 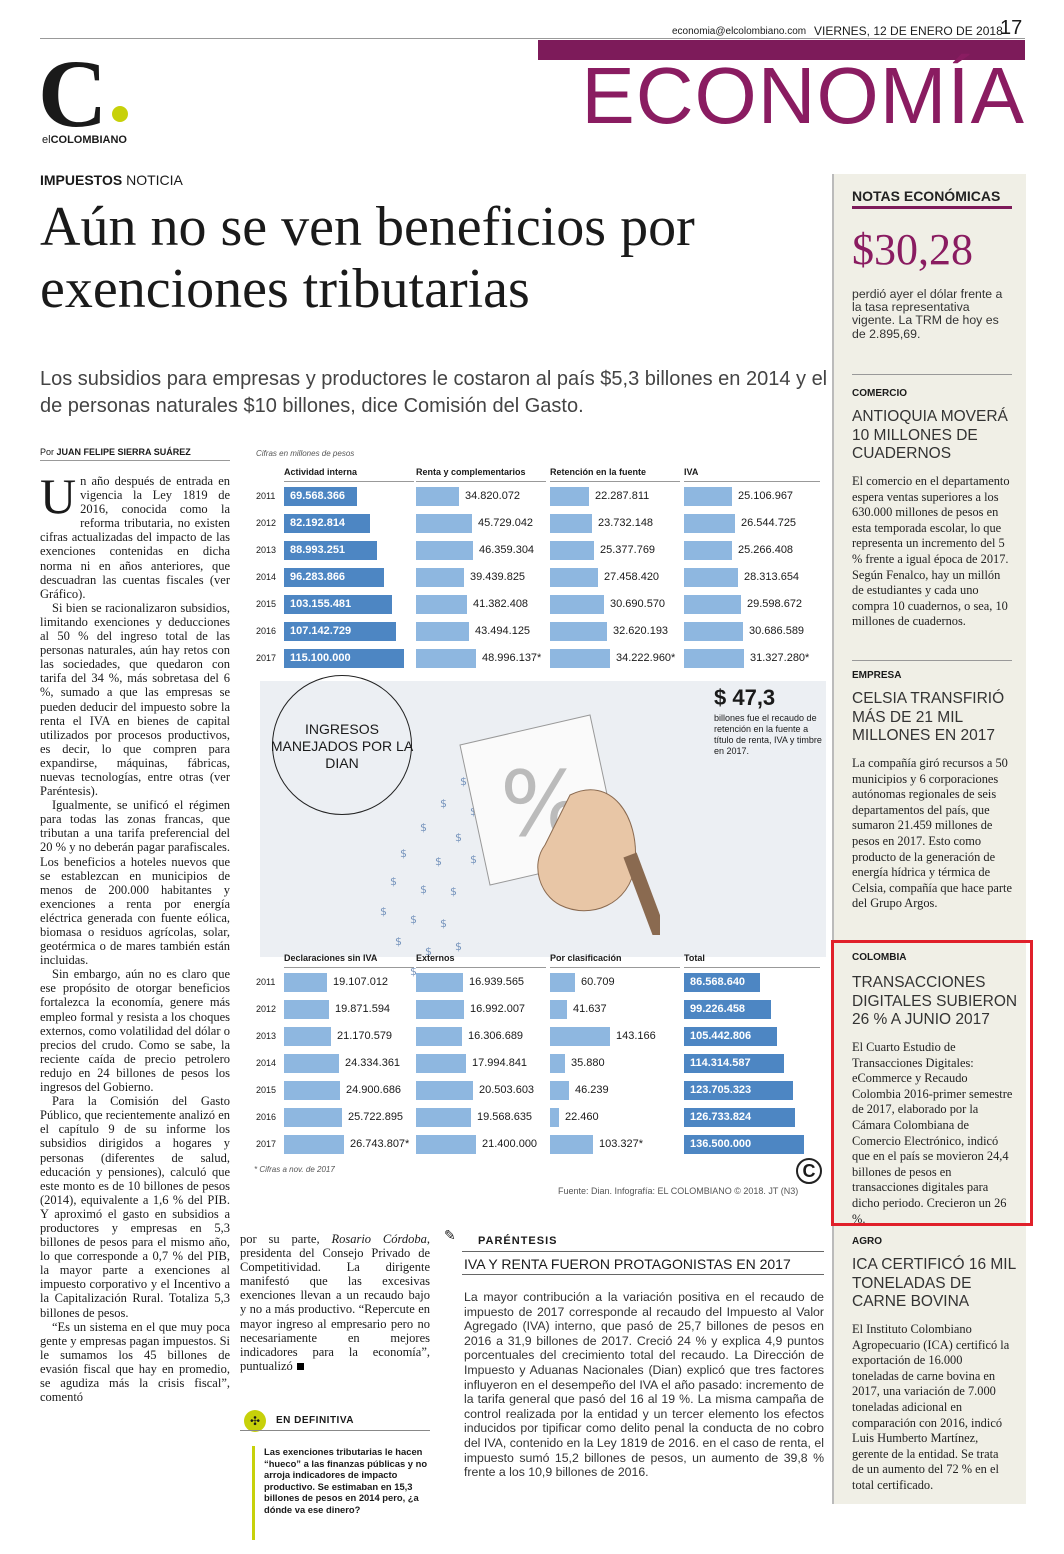 What do you see at coordinates (632, 577) in the screenshot?
I see `cell-value: 27.458.420` at bounding box center [632, 577].